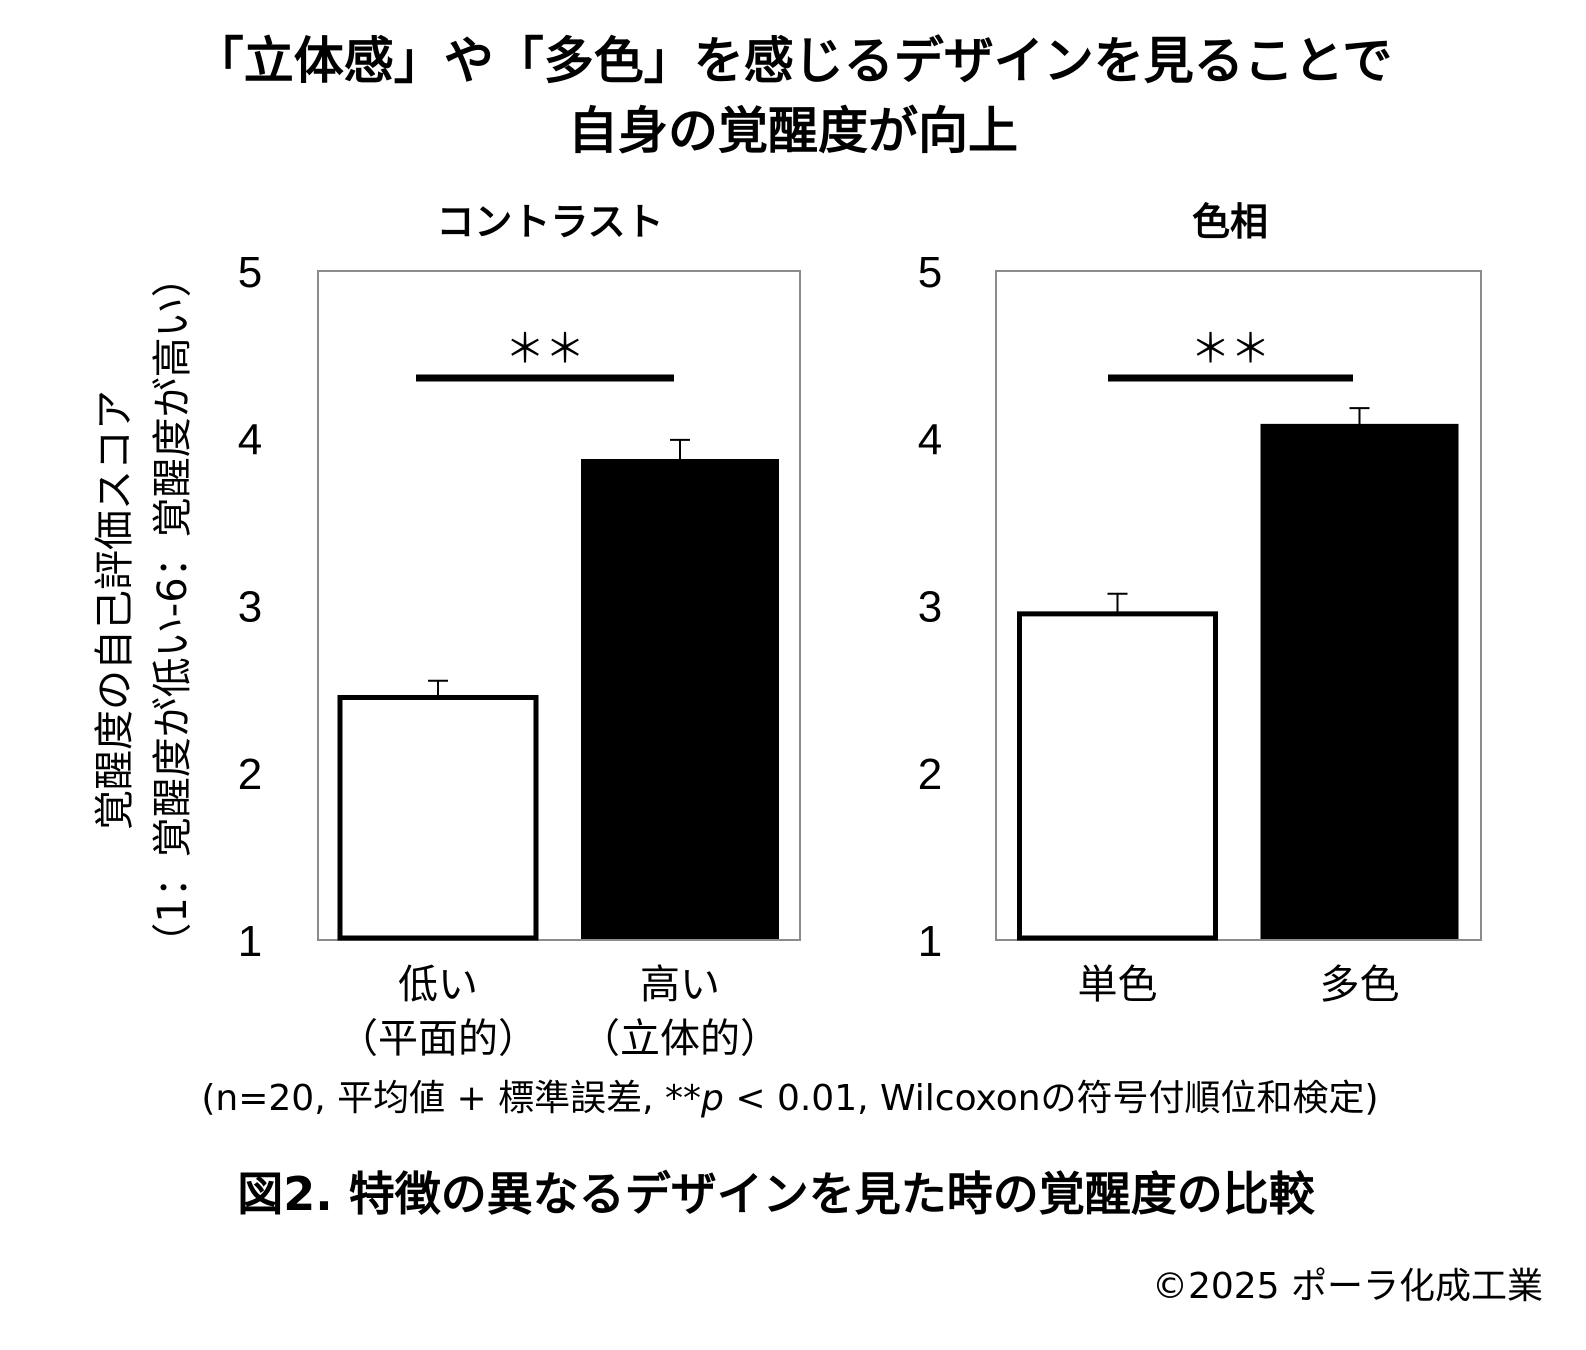 The width and height of the screenshot is (1586, 1350). I want to click on footnote-p: p, so click(712, 1098).